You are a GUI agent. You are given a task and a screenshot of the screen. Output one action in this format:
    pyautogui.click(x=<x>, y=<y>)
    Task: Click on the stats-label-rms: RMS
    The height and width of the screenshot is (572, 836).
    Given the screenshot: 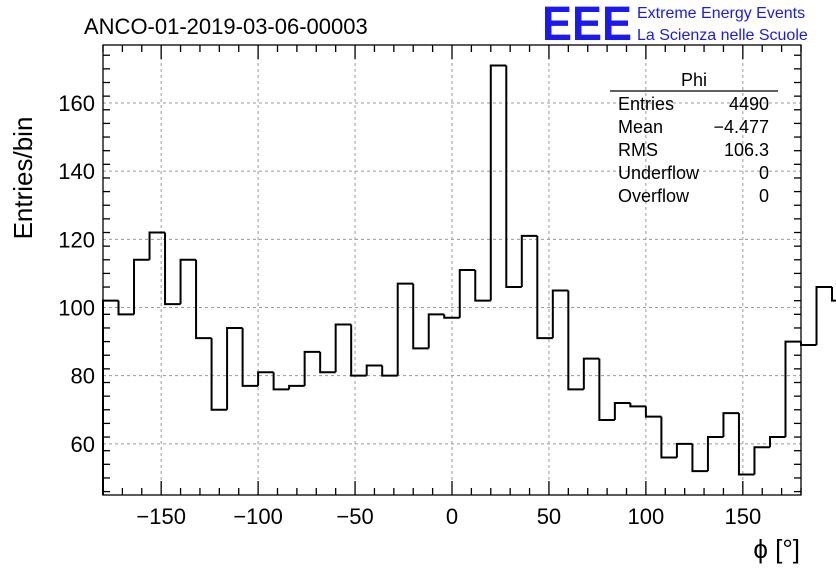 What is the action you would take?
    pyautogui.click(x=638, y=150)
    